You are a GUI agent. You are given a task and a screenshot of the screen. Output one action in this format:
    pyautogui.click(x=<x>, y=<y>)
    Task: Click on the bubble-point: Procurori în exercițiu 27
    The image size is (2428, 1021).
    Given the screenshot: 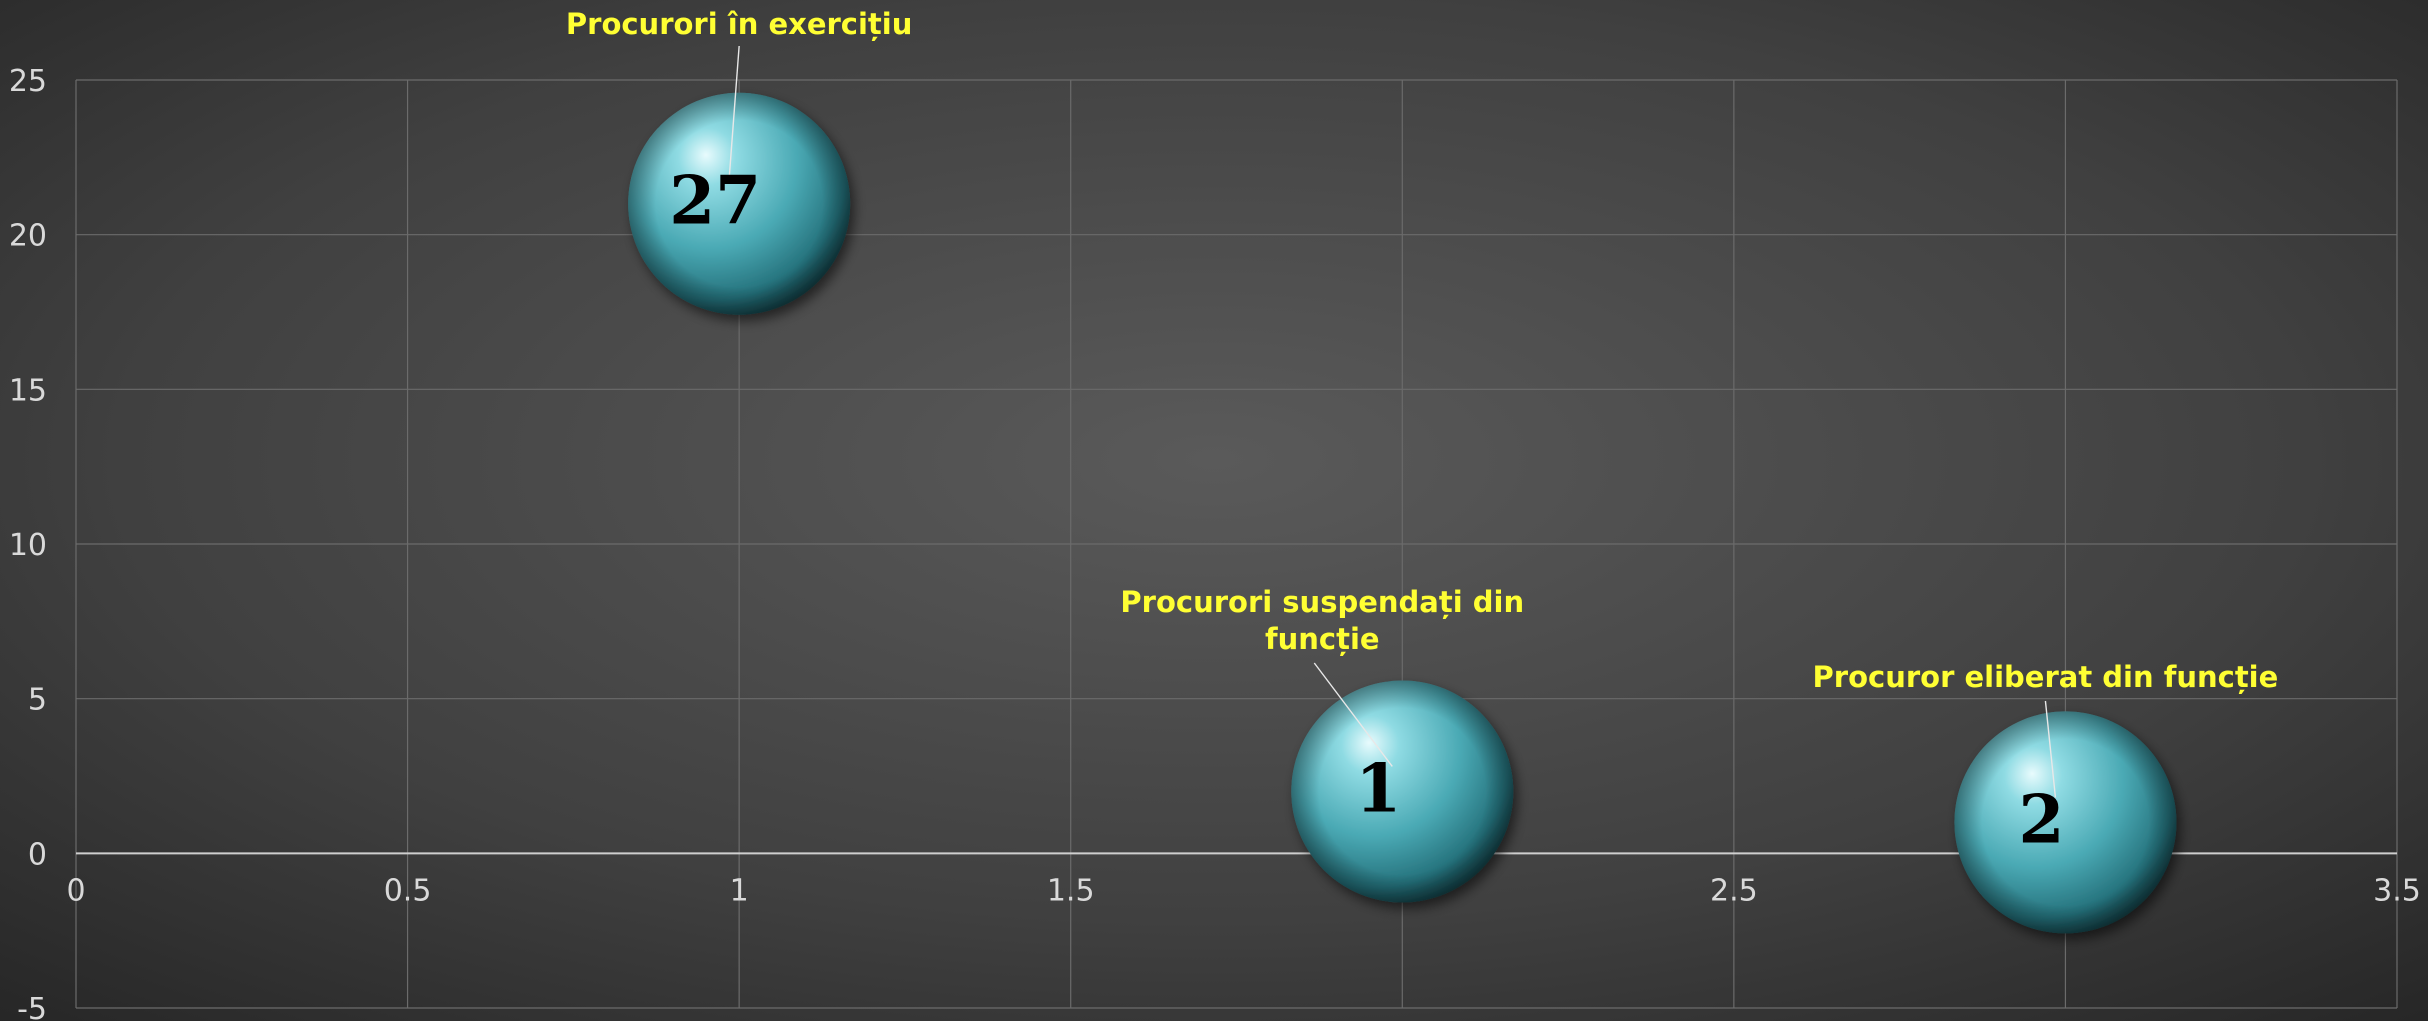 What is the action you would take?
    pyautogui.click(x=739, y=161)
    